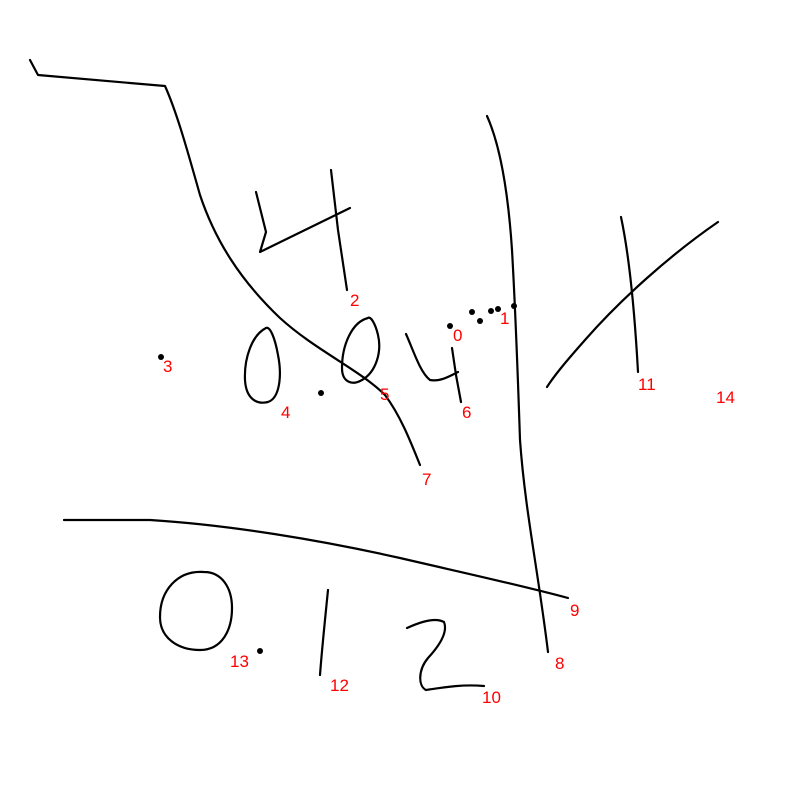  What do you see at coordinates (498, 309) in the screenshot?
I see `stroke-1-dot-d` at bounding box center [498, 309].